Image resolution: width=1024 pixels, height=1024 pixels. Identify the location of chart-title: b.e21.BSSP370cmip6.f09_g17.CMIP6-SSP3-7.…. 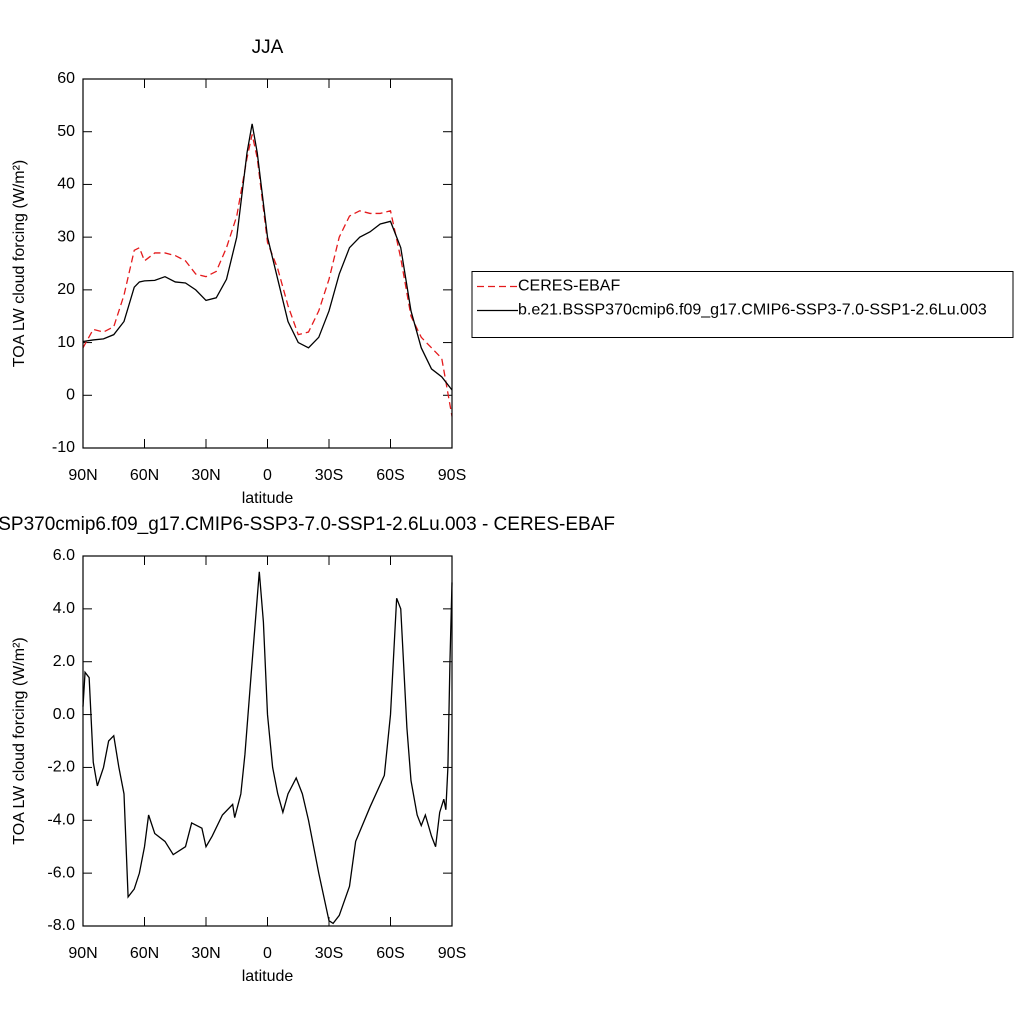
(307, 524).